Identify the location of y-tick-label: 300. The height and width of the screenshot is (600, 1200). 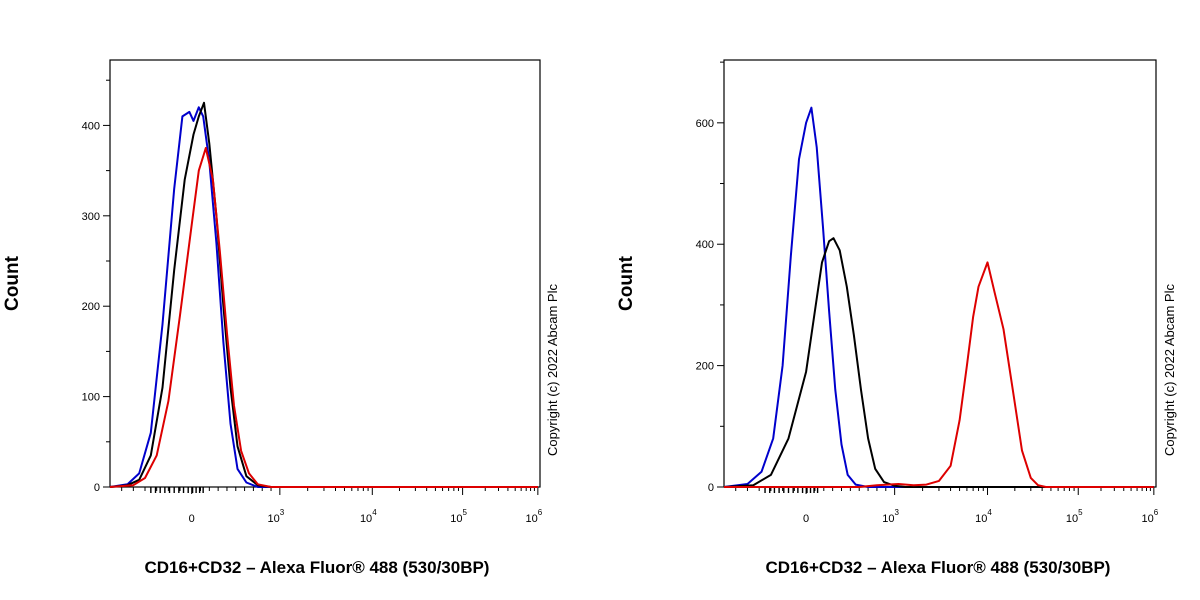
(91, 217).